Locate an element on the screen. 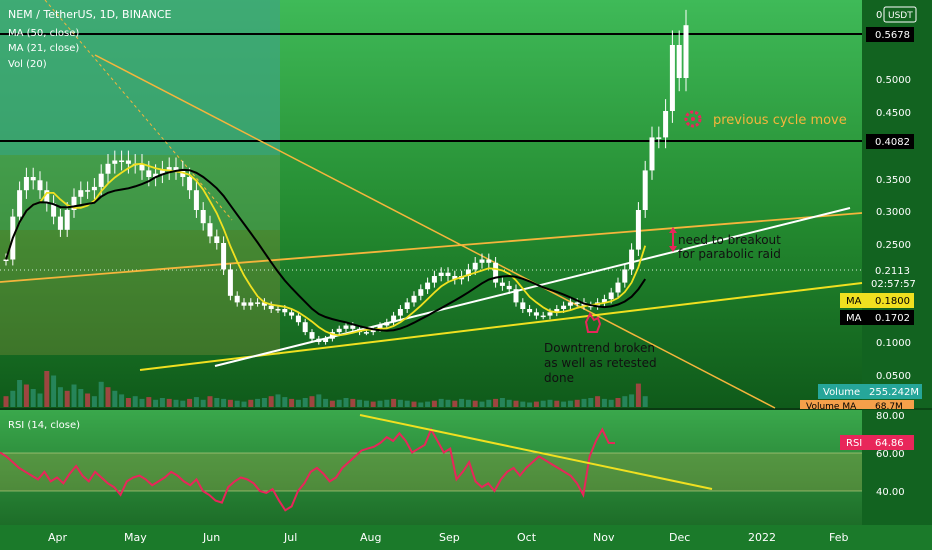 Image resolution: width=932 pixels, height=550 pixels. arrow-down-icon is located at coordinates (673, 249).